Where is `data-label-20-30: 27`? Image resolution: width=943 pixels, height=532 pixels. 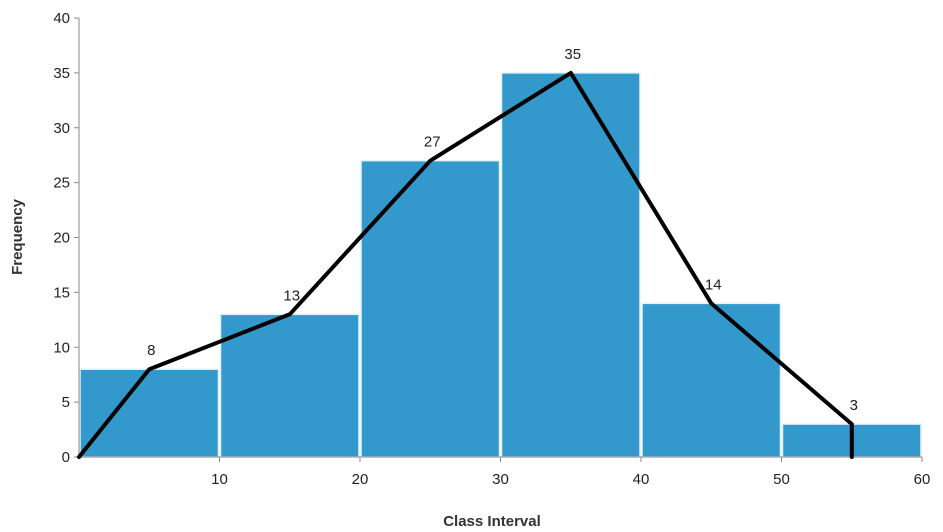 data-label-20-30: 27 is located at coordinates (432, 142).